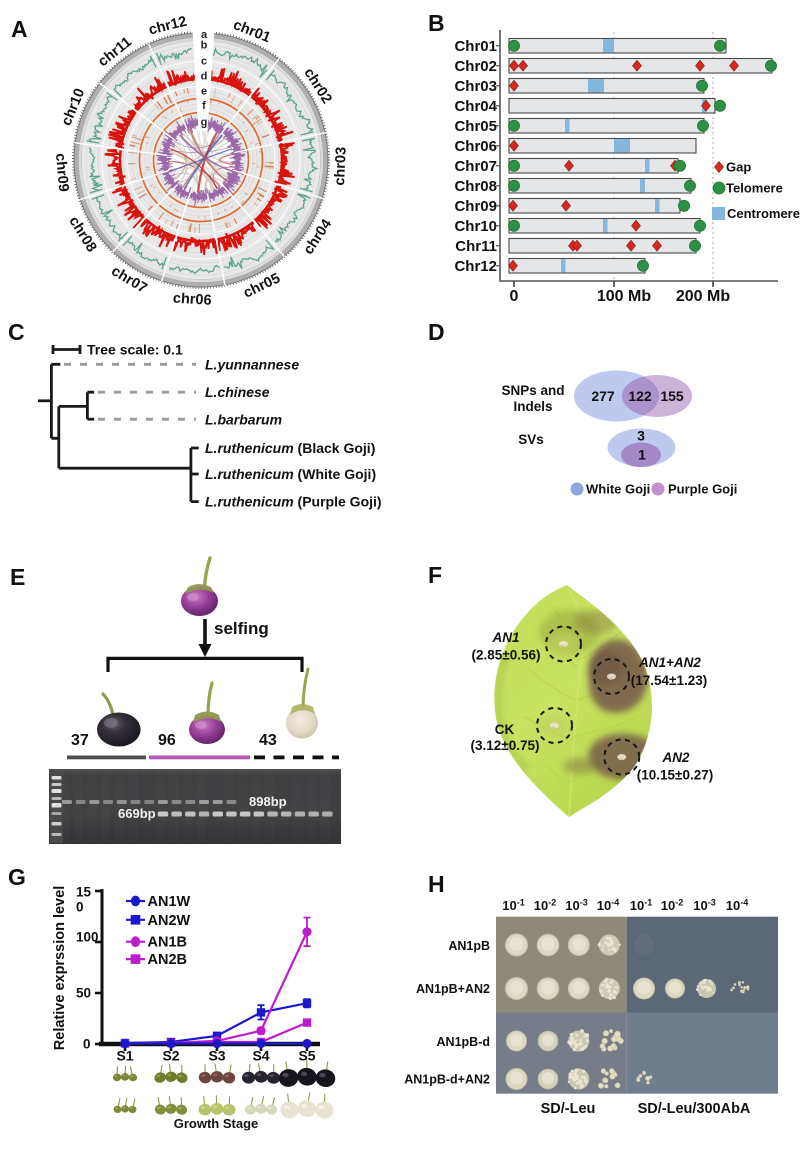 The height and width of the screenshot is (1156, 800). Describe the element at coordinates (642, 455) in the screenshot. I see `svg-text: 1` at that location.